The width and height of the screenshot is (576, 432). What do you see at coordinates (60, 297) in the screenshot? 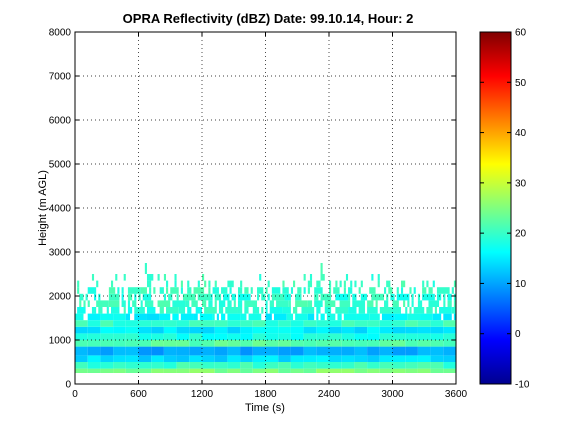
I see `y-tick-label: 2000` at bounding box center [60, 297].